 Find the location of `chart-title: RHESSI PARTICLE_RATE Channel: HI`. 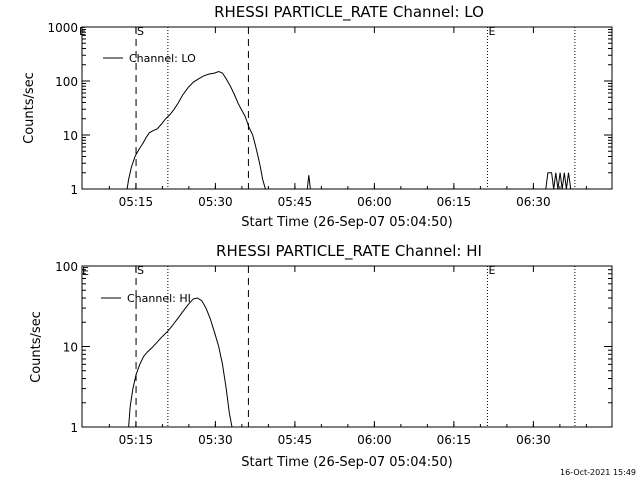

chart-title: RHESSI PARTICLE_RATE Channel: HI is located at coordinates (349, 251).